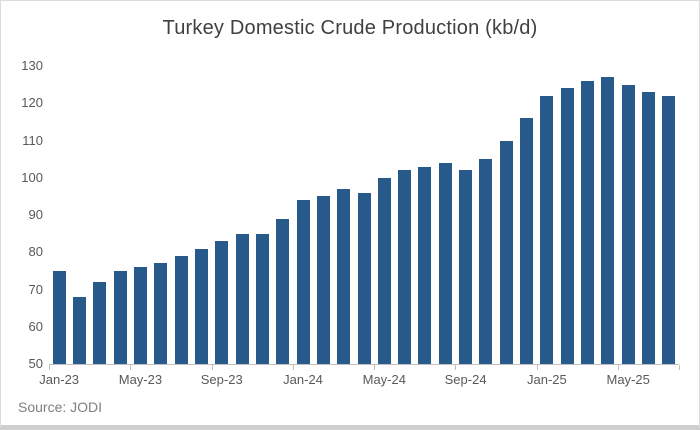  I want to click on x-axis-tick-label: Jan-24, so click(303, 379).